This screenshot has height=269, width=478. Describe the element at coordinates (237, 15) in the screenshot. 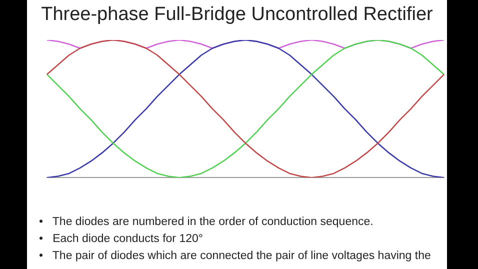

I see `chart-title: Three-phase Full-Bridge Uncontrolled Rectifier` at that location.